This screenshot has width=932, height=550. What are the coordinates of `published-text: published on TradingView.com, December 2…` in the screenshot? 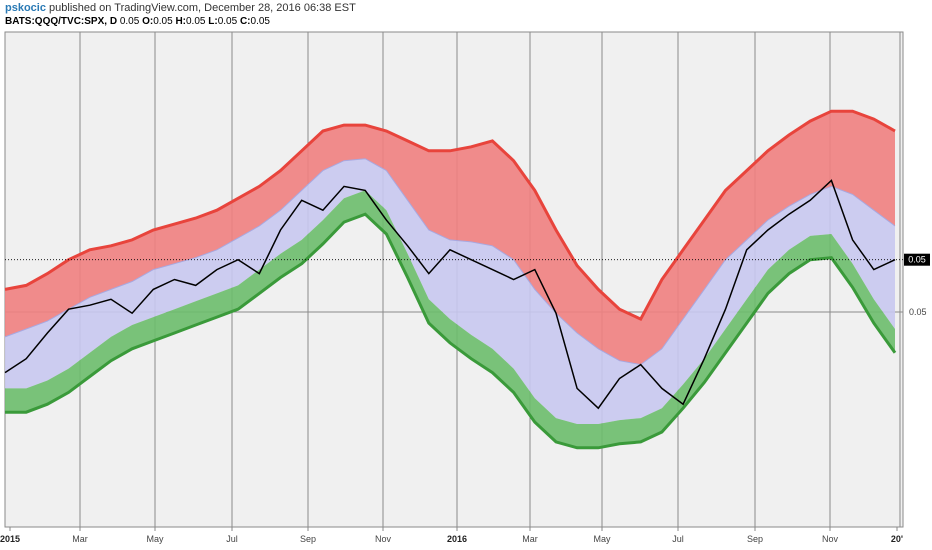 It's located at (202, 8).